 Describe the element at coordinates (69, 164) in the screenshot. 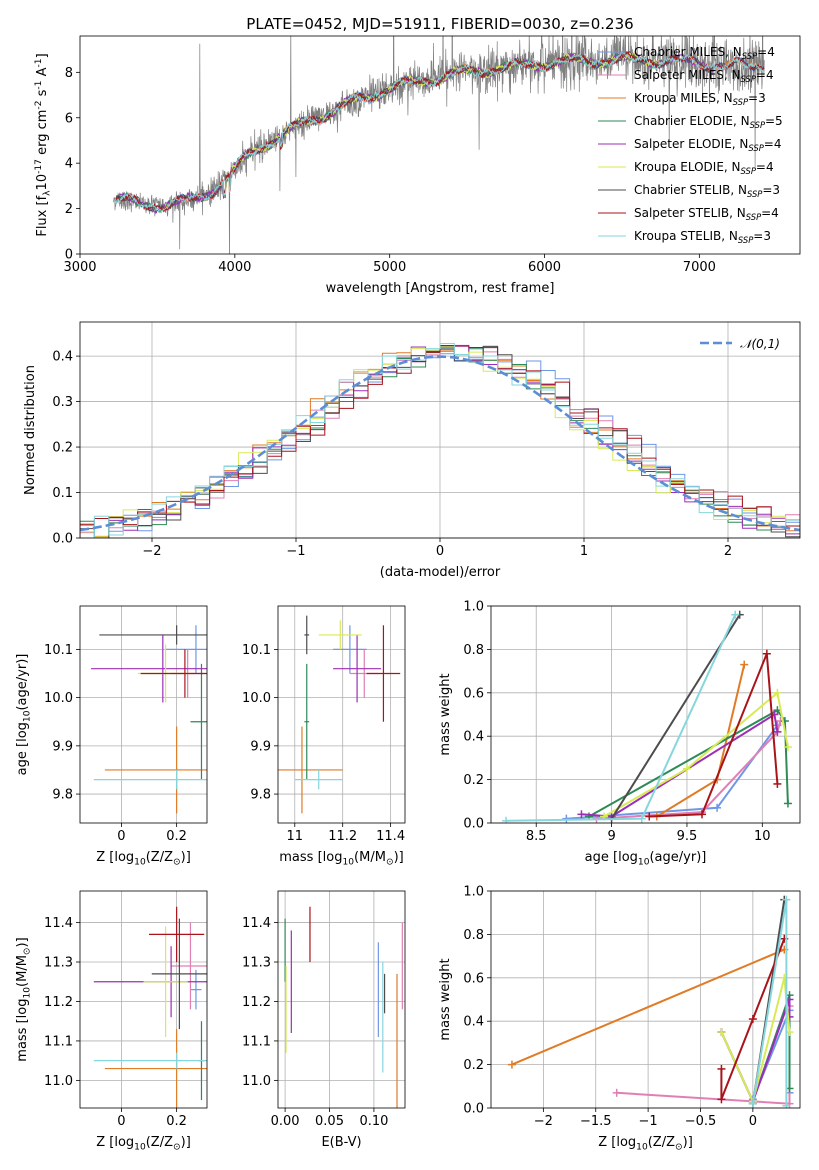

I see `y-tick-label: 4` at that location.